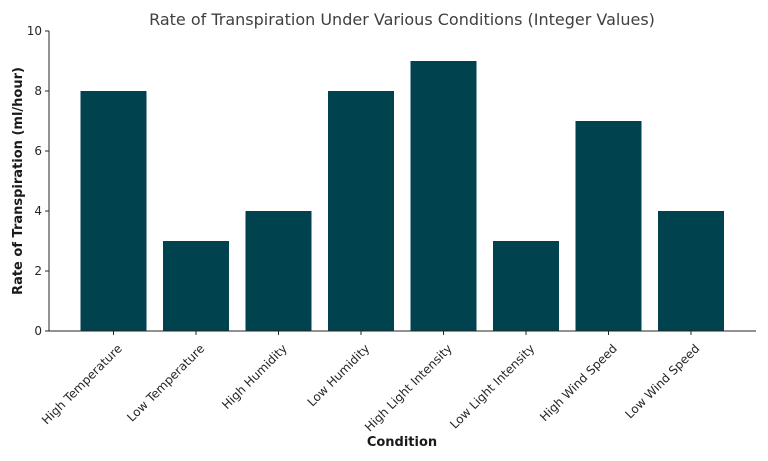 The image size is (768, 461). What do you see at coordinates (402, 442) in the screenshot?
I see `x-axis-label: Condition` at bounding box center [402, 442].